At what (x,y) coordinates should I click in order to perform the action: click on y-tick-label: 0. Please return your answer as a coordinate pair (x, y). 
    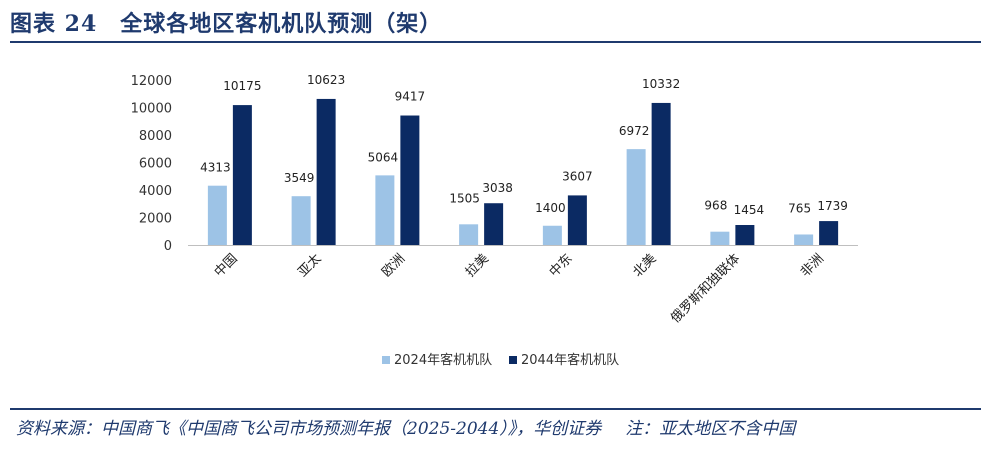
    Looking at the image, I should click on (168, 246).